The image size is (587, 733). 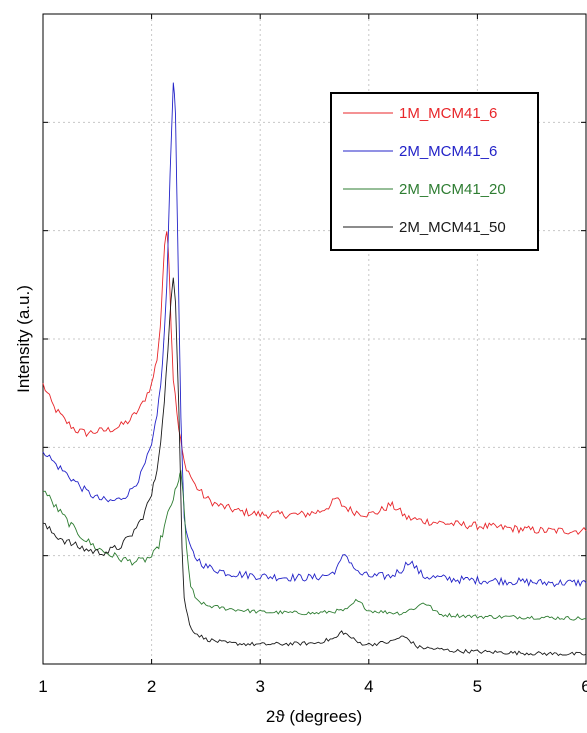 What do you see at coordinates (452, 189) in the screenshot?
I see `legend-label: 2M_MCM41_20` at bounding box center [452, 189].